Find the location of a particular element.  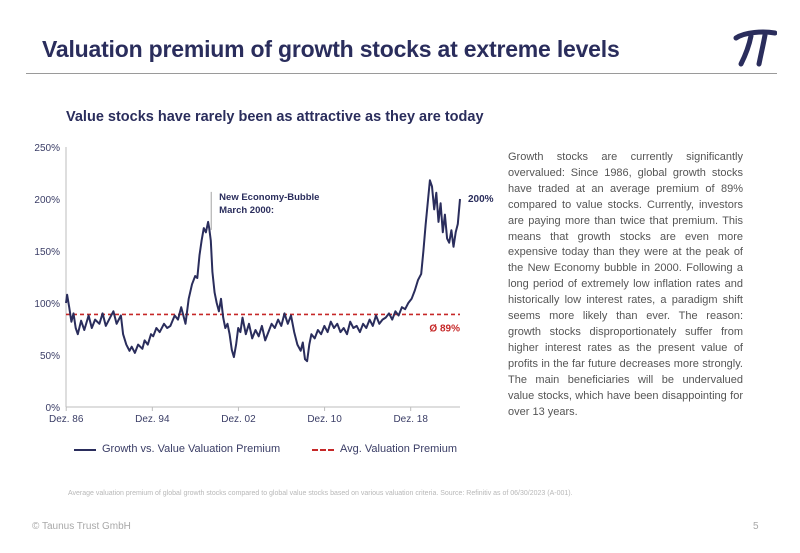

x-tick-label: Dez. 18 is located at coordinates (410, 419).